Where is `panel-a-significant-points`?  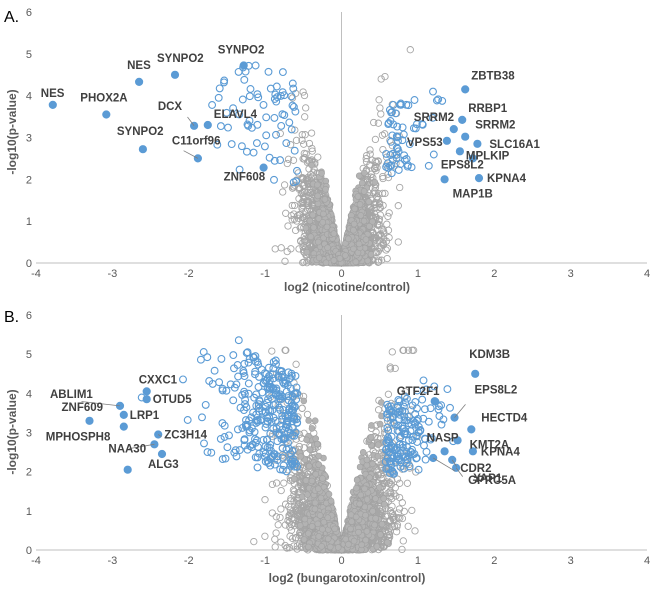 panel-a-significant-points is located at coordinates (327, 124).